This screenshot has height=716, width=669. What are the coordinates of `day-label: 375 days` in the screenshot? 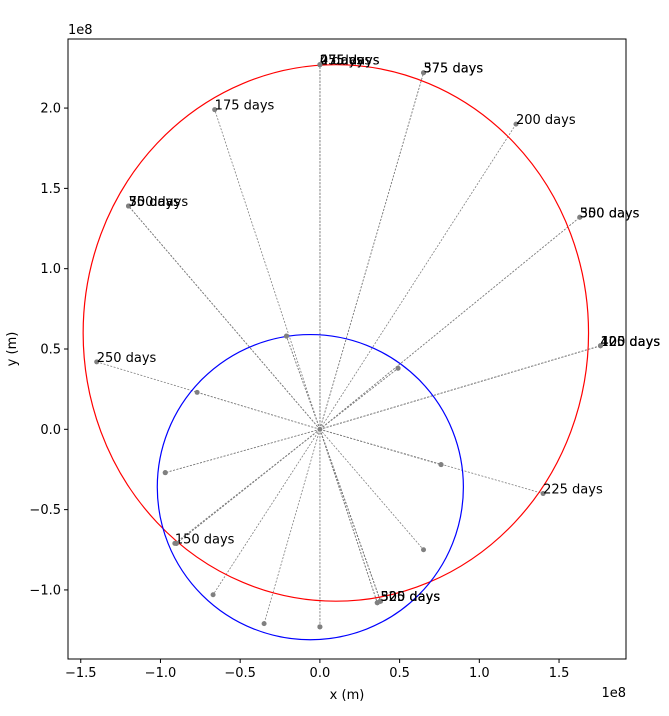 It's located at (454, 69).